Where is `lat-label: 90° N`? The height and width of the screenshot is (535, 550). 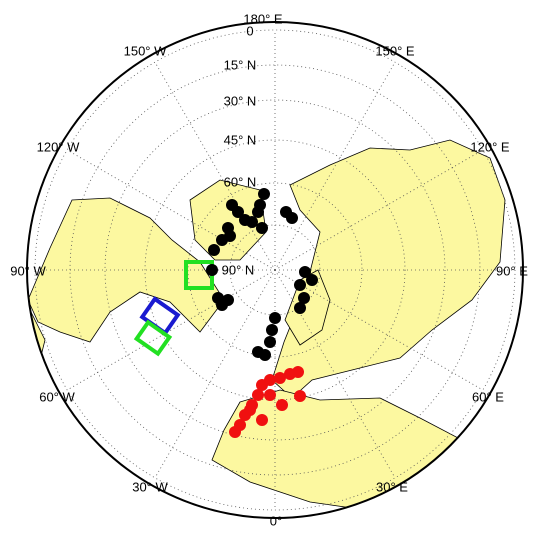
lat-label: 90° N is located at coordinates (238, 269).